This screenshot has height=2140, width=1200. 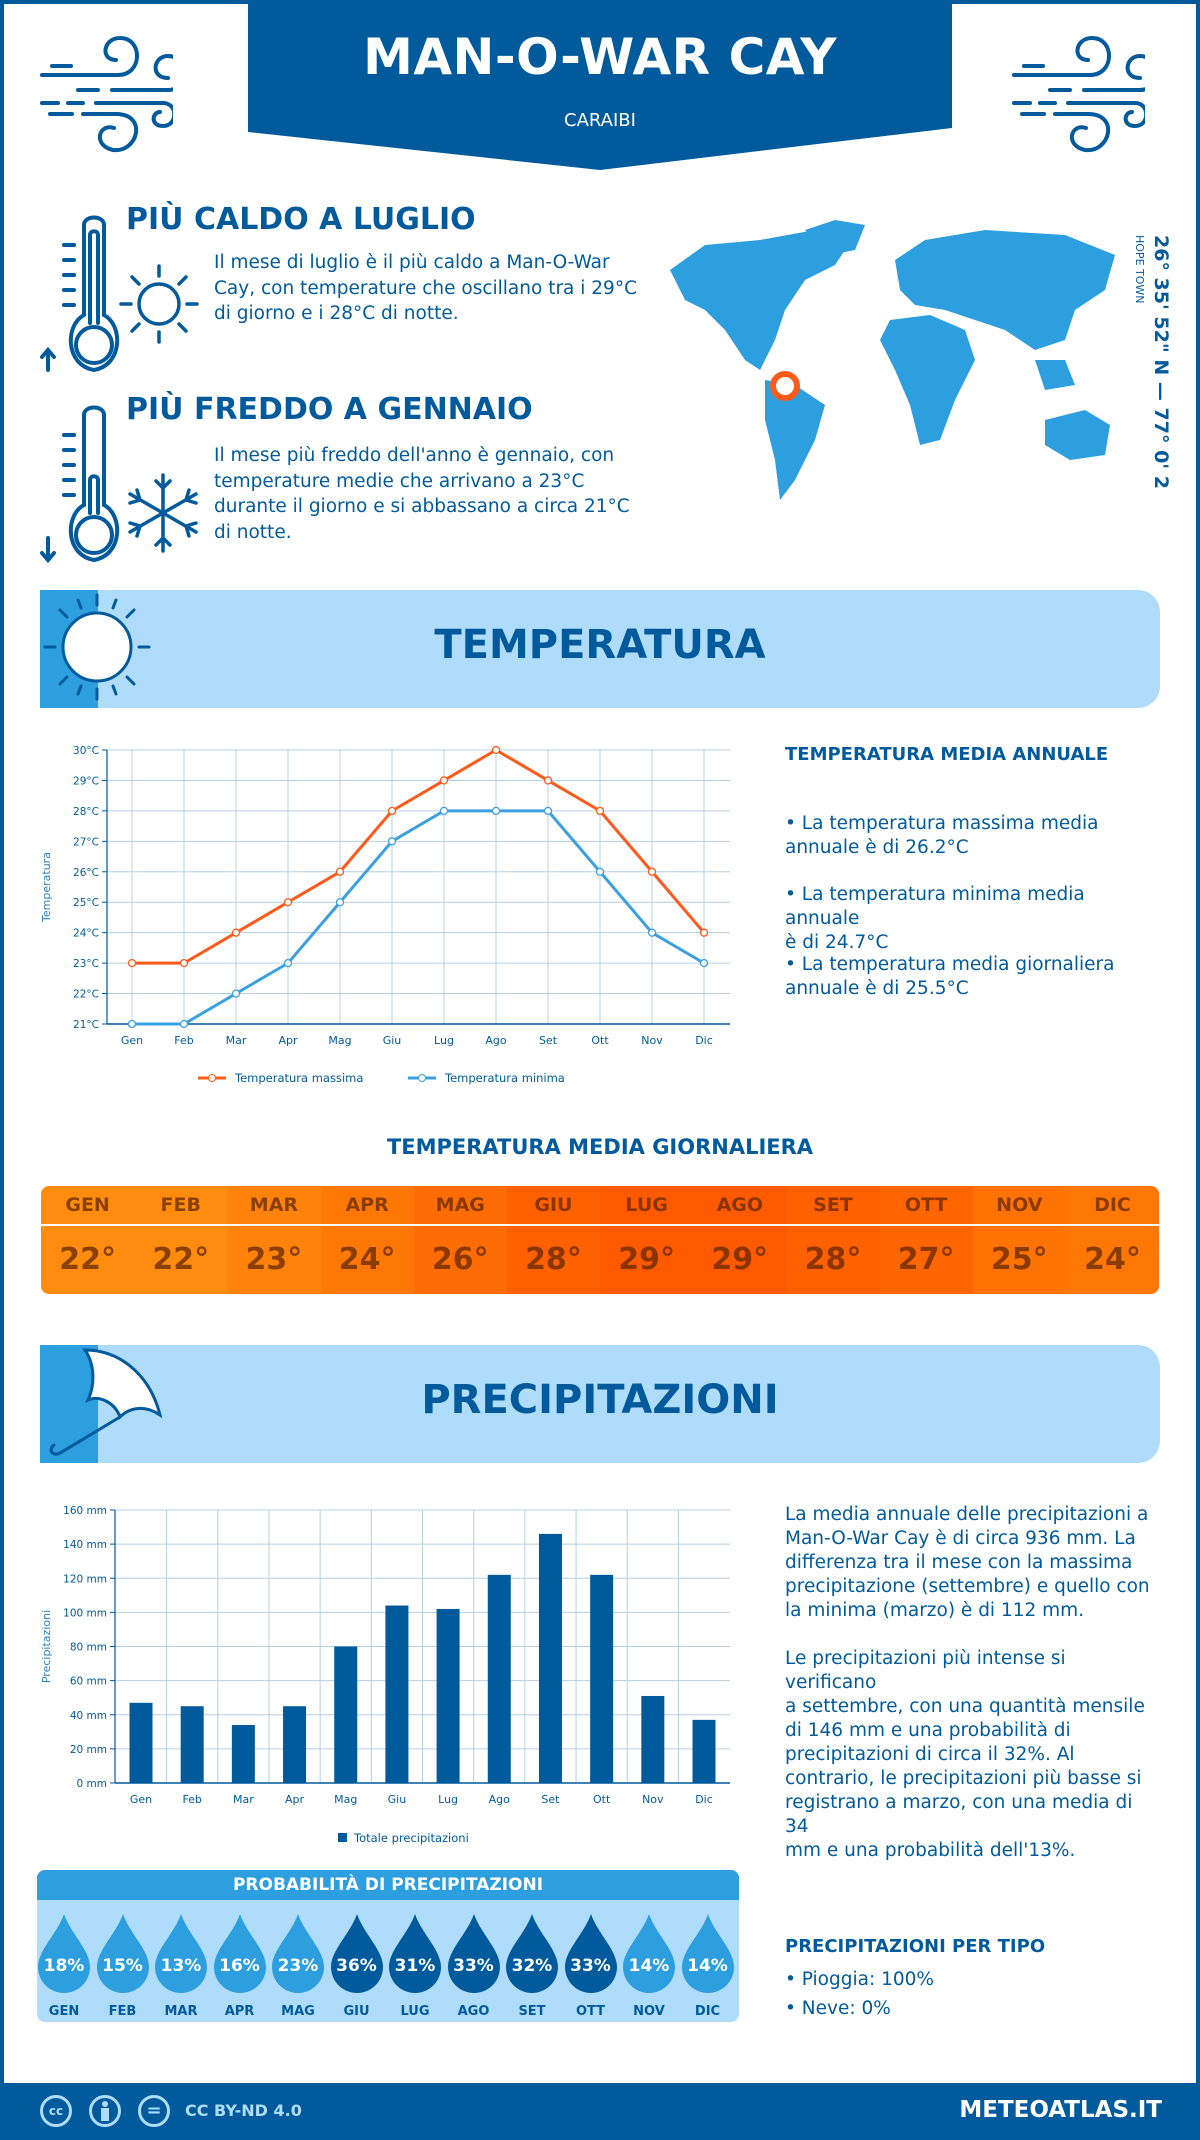 What do you see at coordinates (243, 2110) in the screenshot?
I see `license-text: CC BY-ND 4.0` at bounding box center [243, 2110].